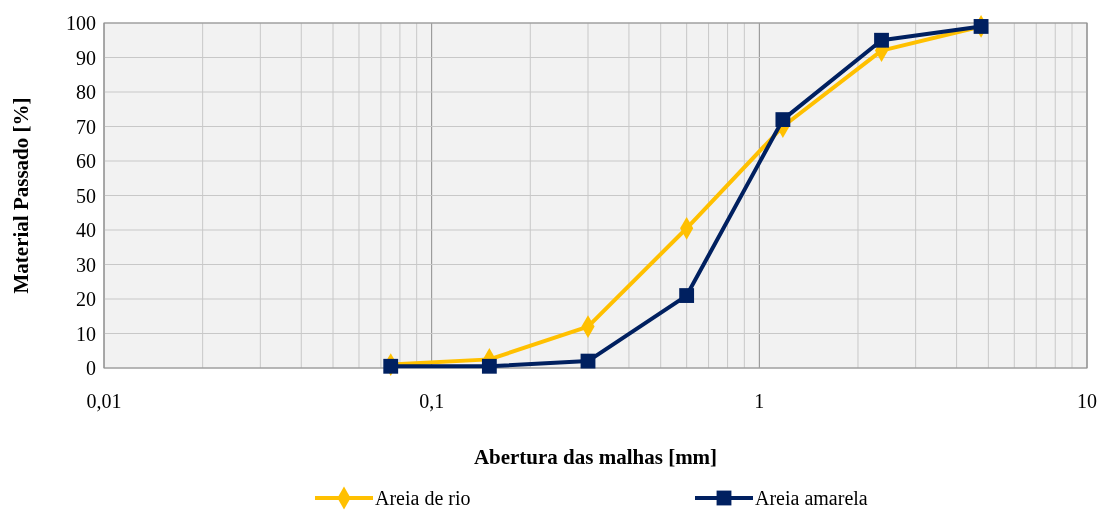 The width and height of the screenshot is (1102, 513). I want to click on legend-label: Areia de rio, so click(423, 498).